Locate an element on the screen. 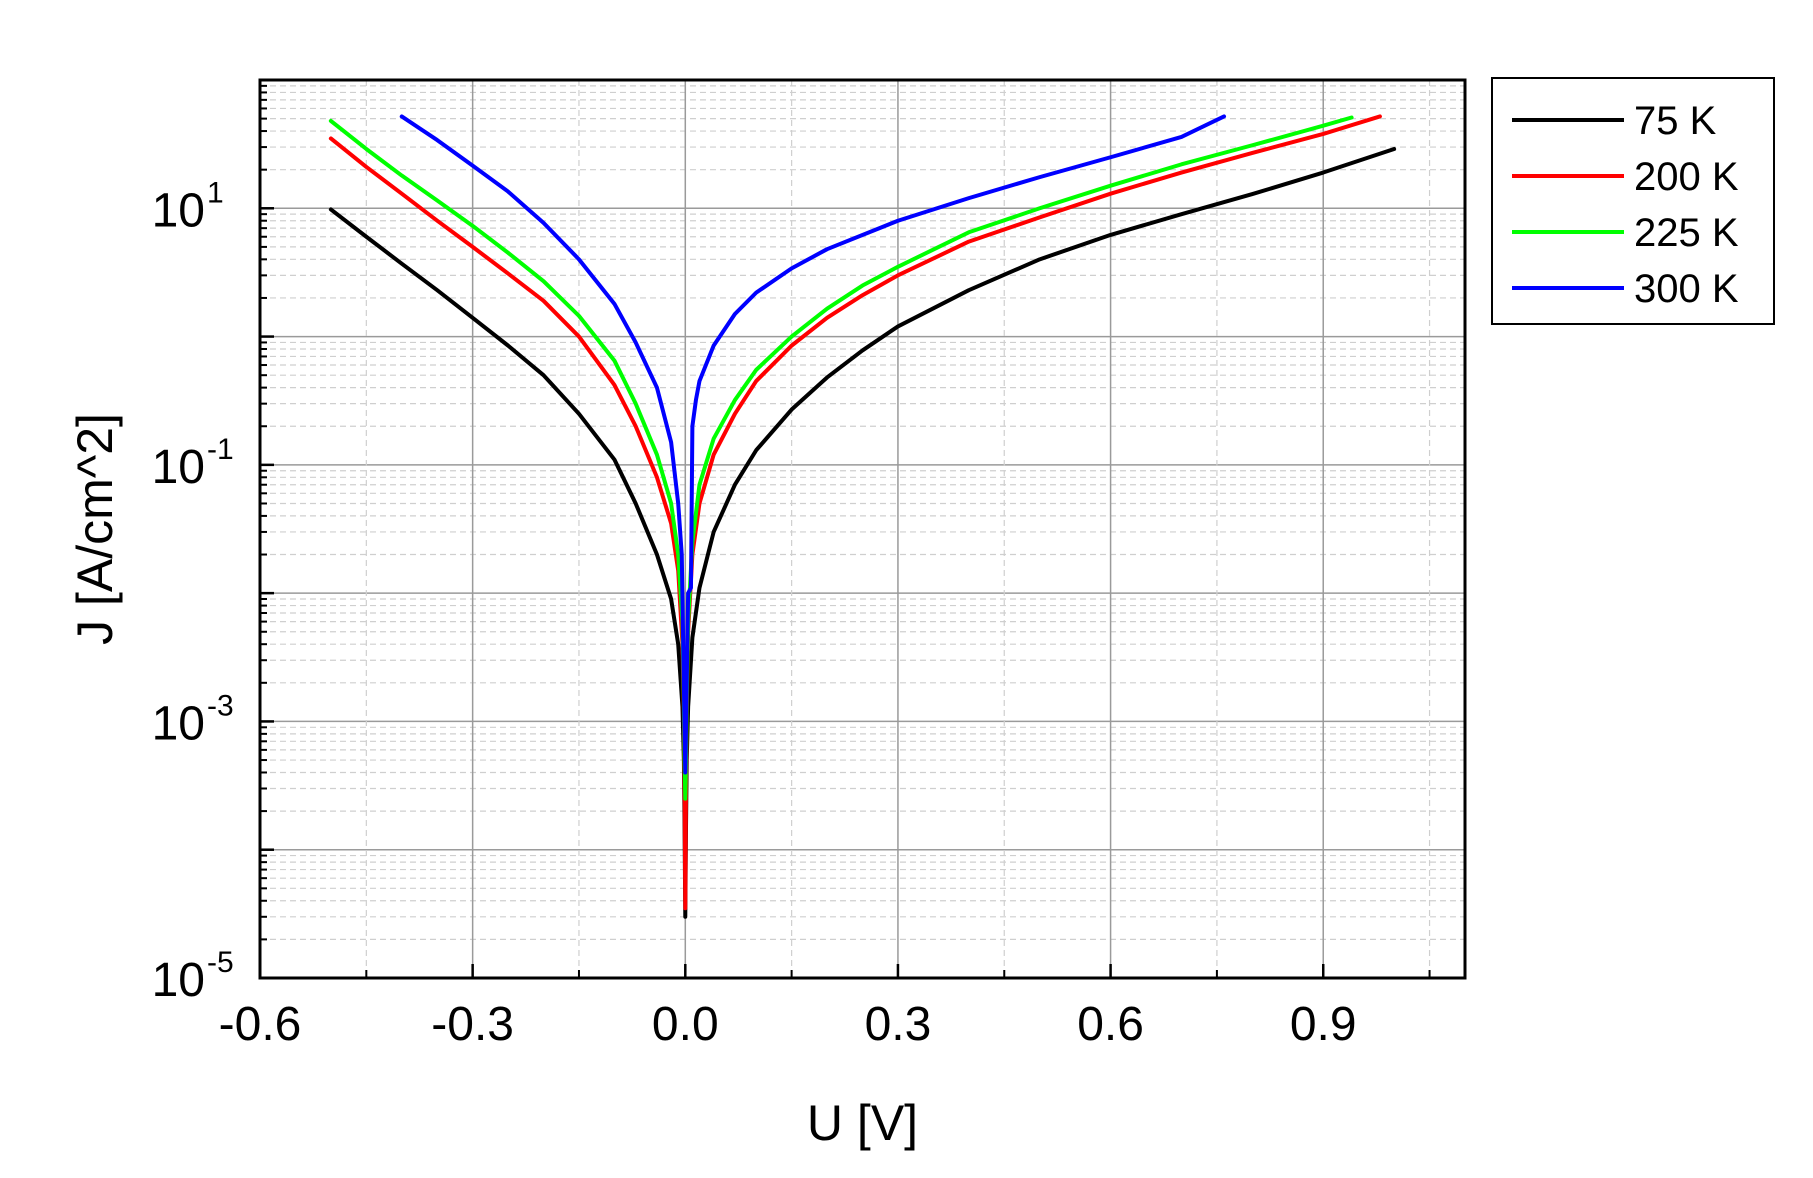 The image size is (1813, 1178). y-tick-exponent: -1 is located at coordinates (220, 449).